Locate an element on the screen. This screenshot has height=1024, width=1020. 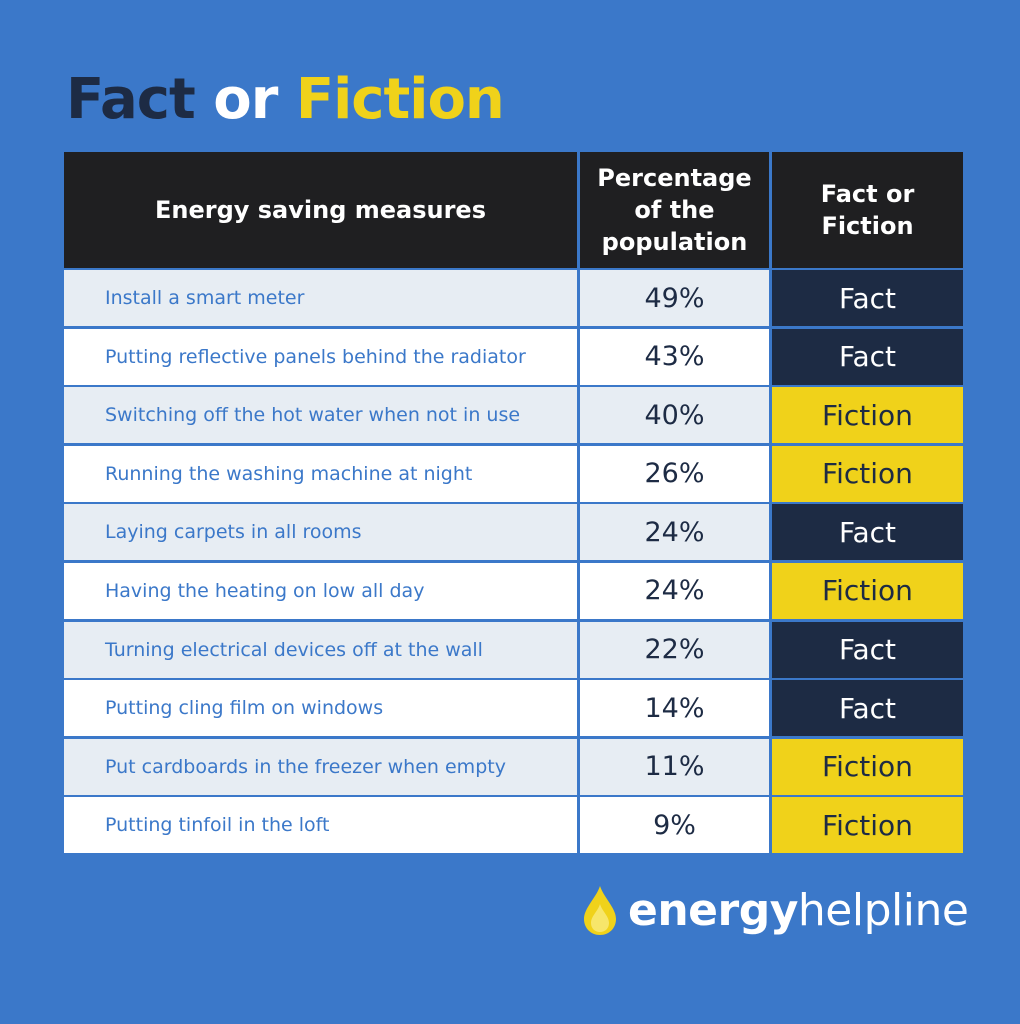
table-row: Install a smart meter 49% Fact is located at coordinates (513, 298).